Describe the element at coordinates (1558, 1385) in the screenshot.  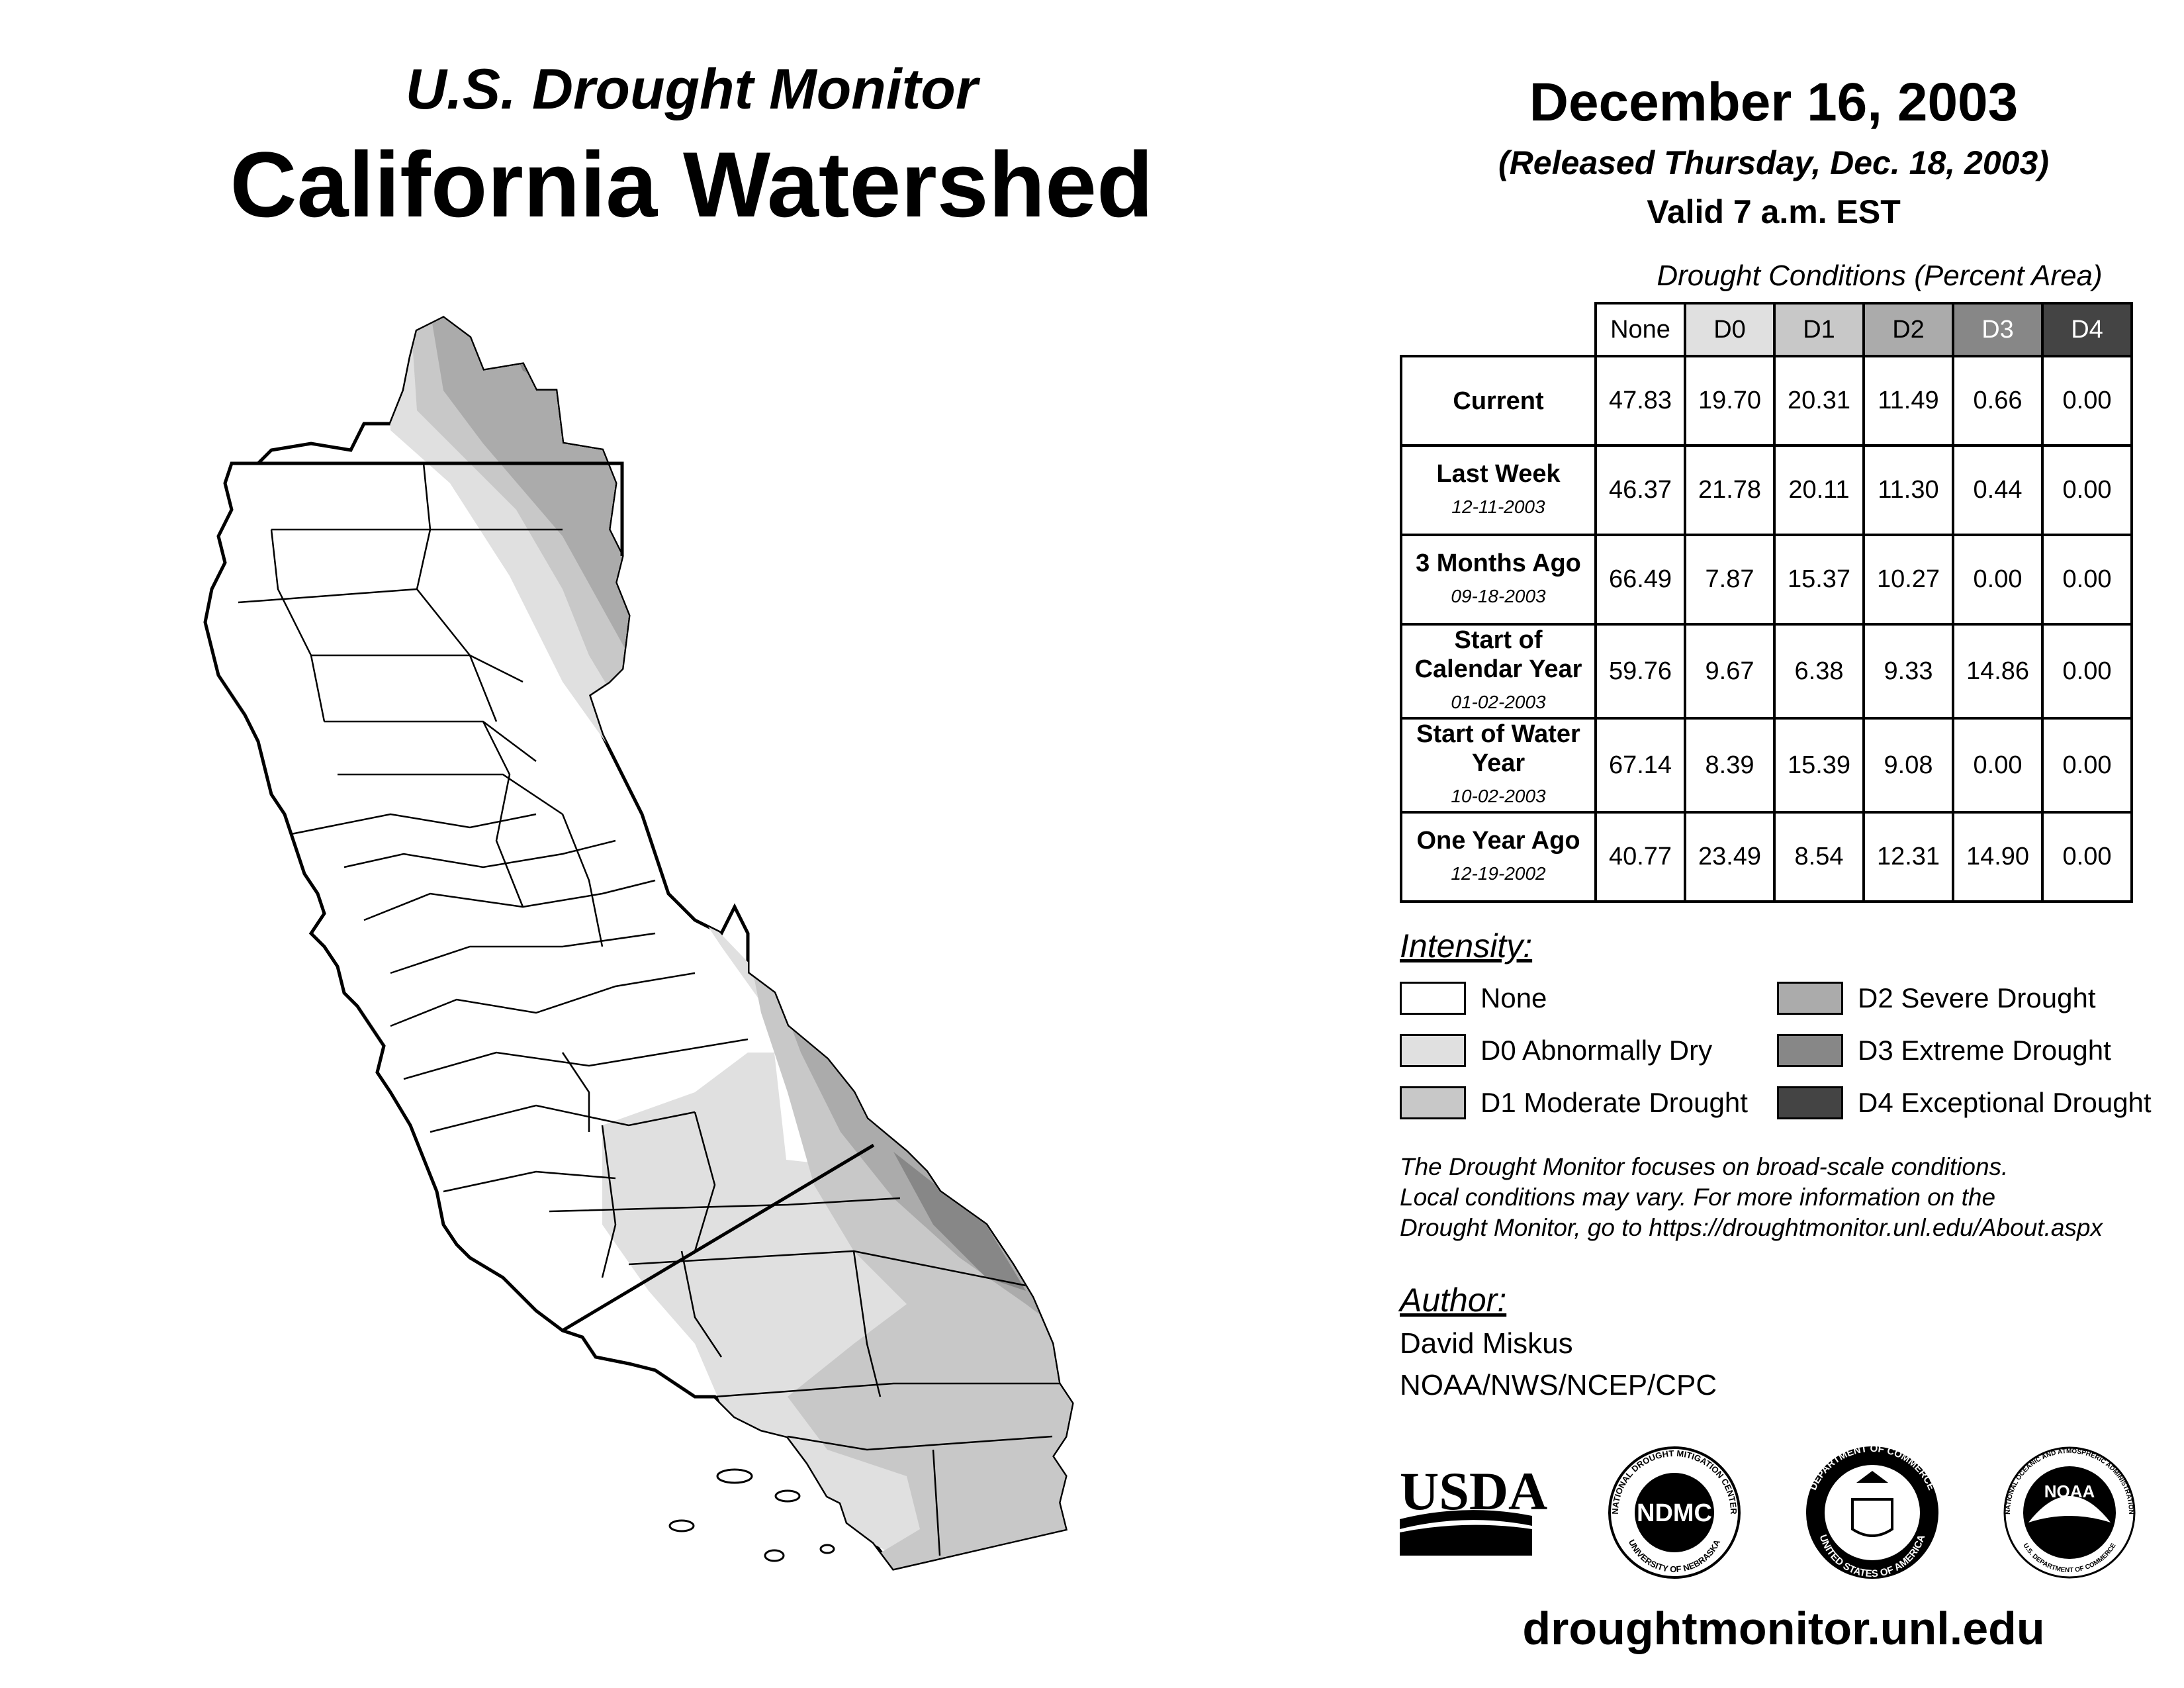
I see `author-organization: NOAA/NWS/NCEP/CPC` at that location.